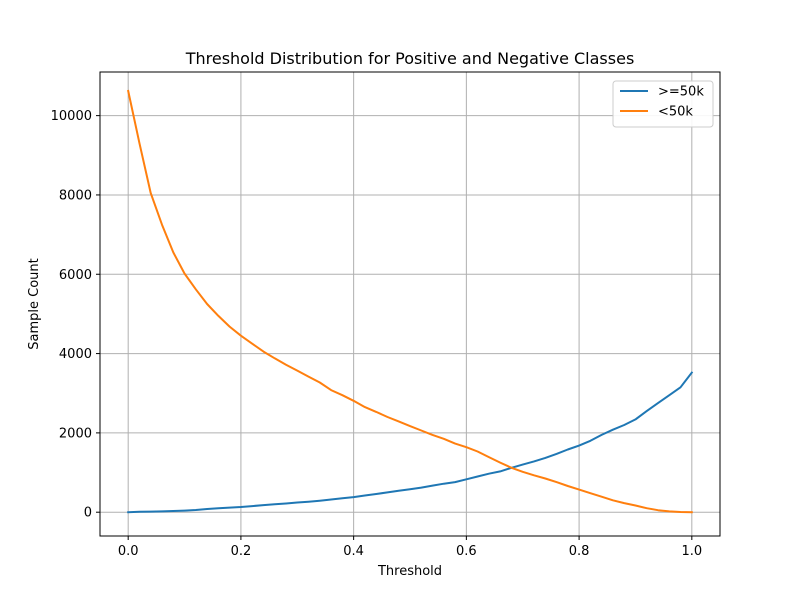  Describe the element at coordinates (71, 116) in the screenshot. I see `y-tick-label: 10000` at that location.